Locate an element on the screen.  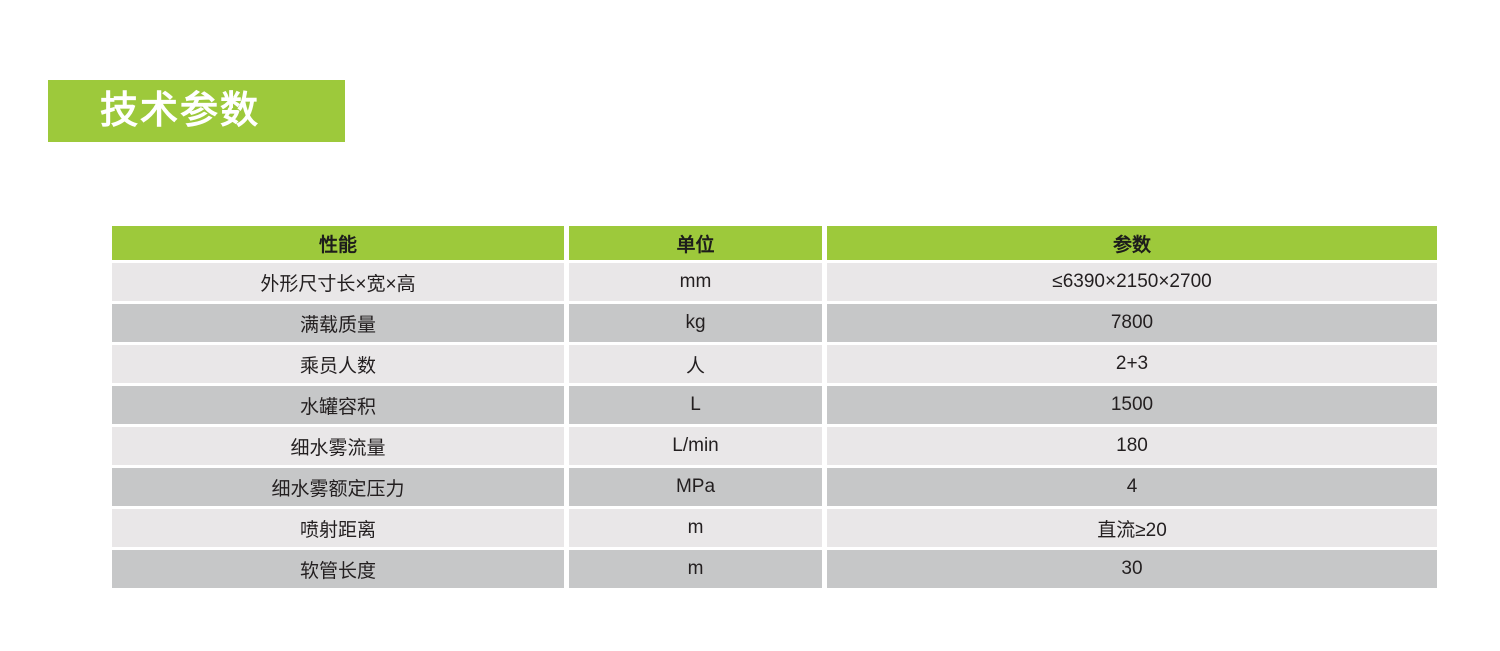
cell-performance: 满载质量 is located at coordinates (338, 323).